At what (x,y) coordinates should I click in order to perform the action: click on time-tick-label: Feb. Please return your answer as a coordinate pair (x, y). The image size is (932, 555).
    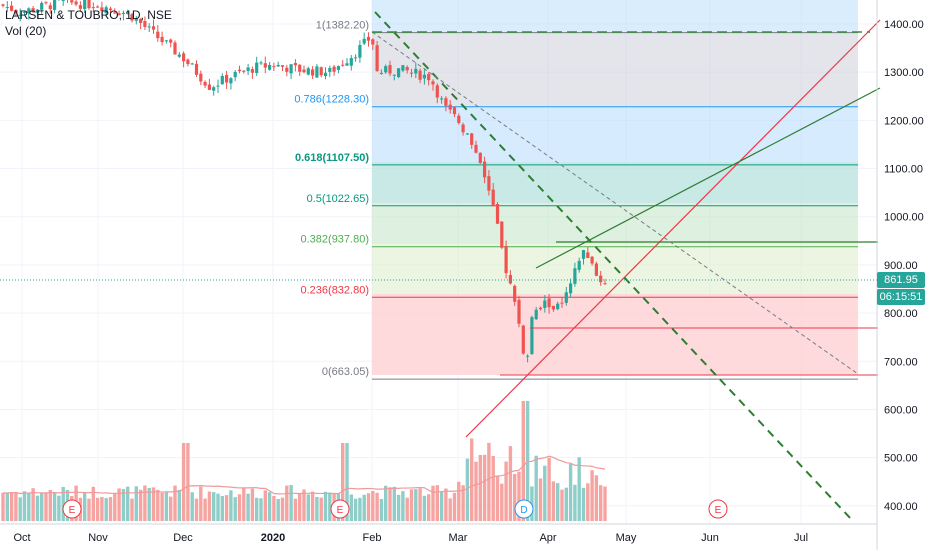
    Looking at the image, I should click on (372, 538).